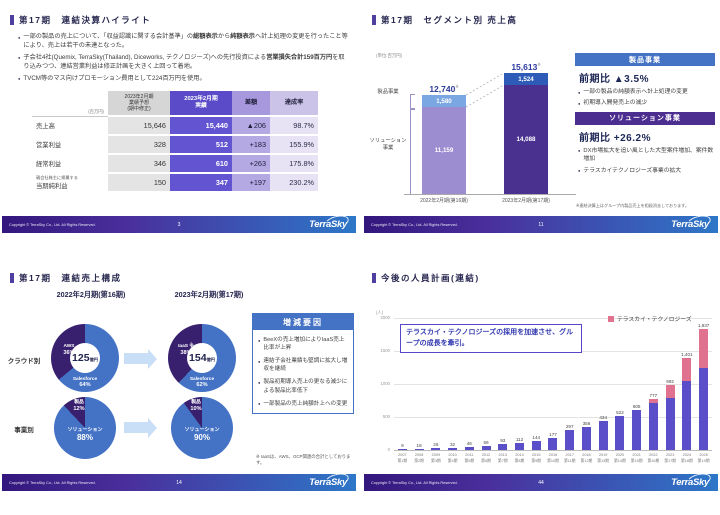 The image size is (720, 515). Describe the element at coordinates (646, 103) in the screenshot. I see `bullet-item: ● 初期導入開発売上の減少` at that location.